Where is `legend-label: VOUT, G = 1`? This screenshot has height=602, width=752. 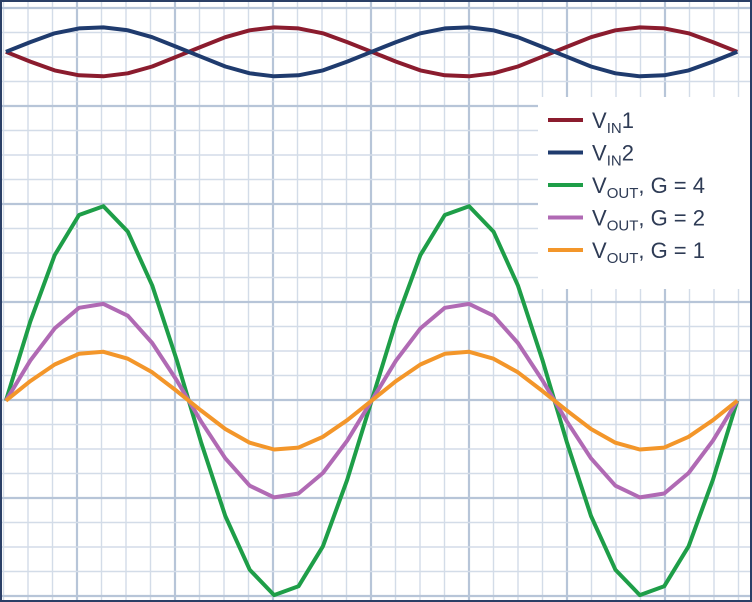 legend-label: VOUT, G = 1 is located at coordinates (648, 252).